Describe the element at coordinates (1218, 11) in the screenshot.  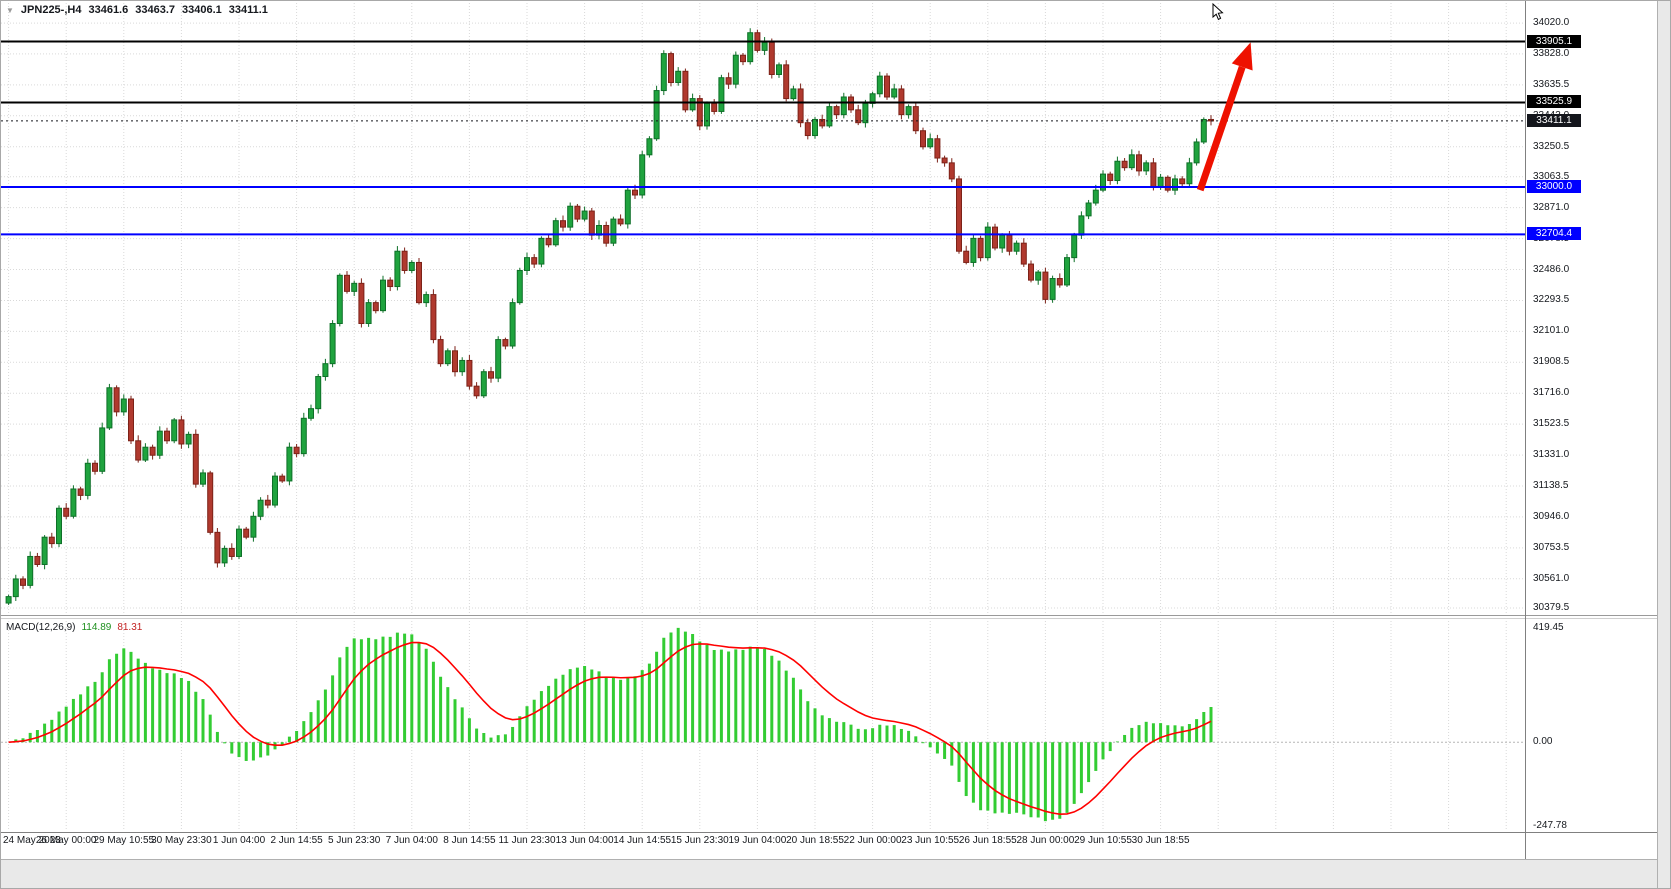
I see `mouse-cursor-icon` at that location.